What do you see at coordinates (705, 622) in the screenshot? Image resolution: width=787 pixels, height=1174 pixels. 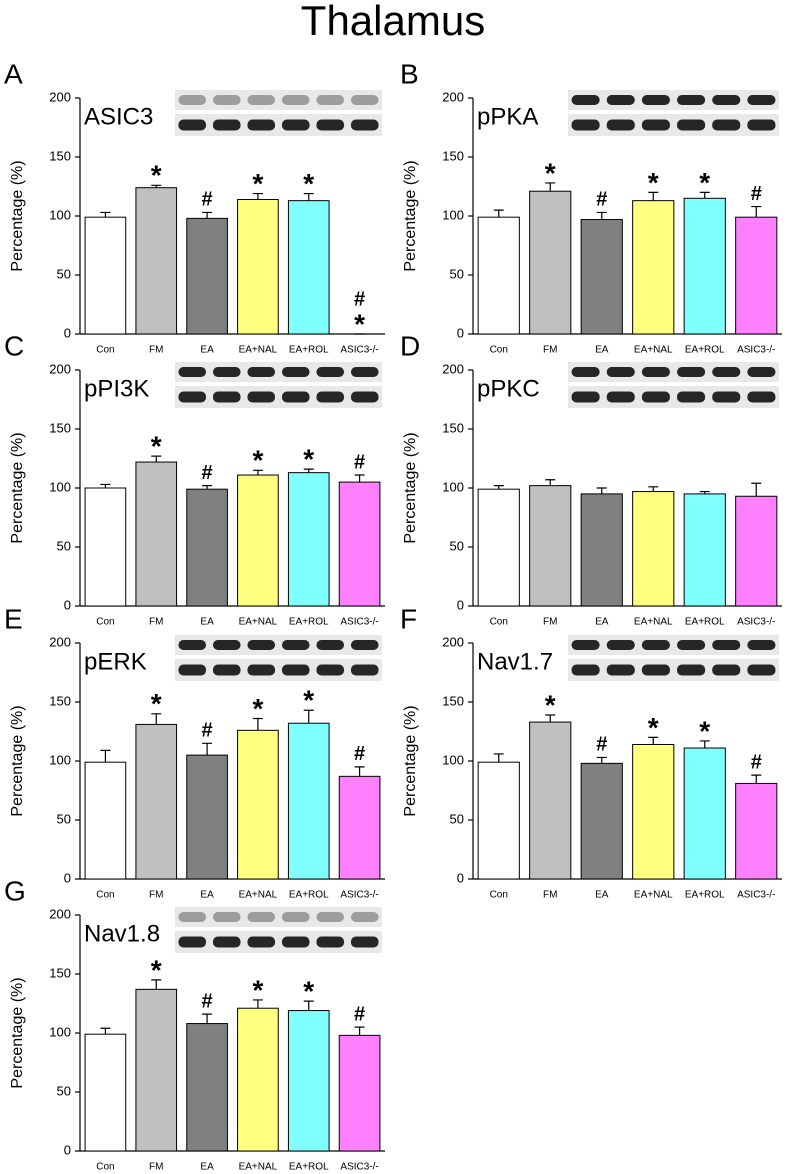 I see `x-tick-label: EA+ROL` at bounding box center [705, 622].